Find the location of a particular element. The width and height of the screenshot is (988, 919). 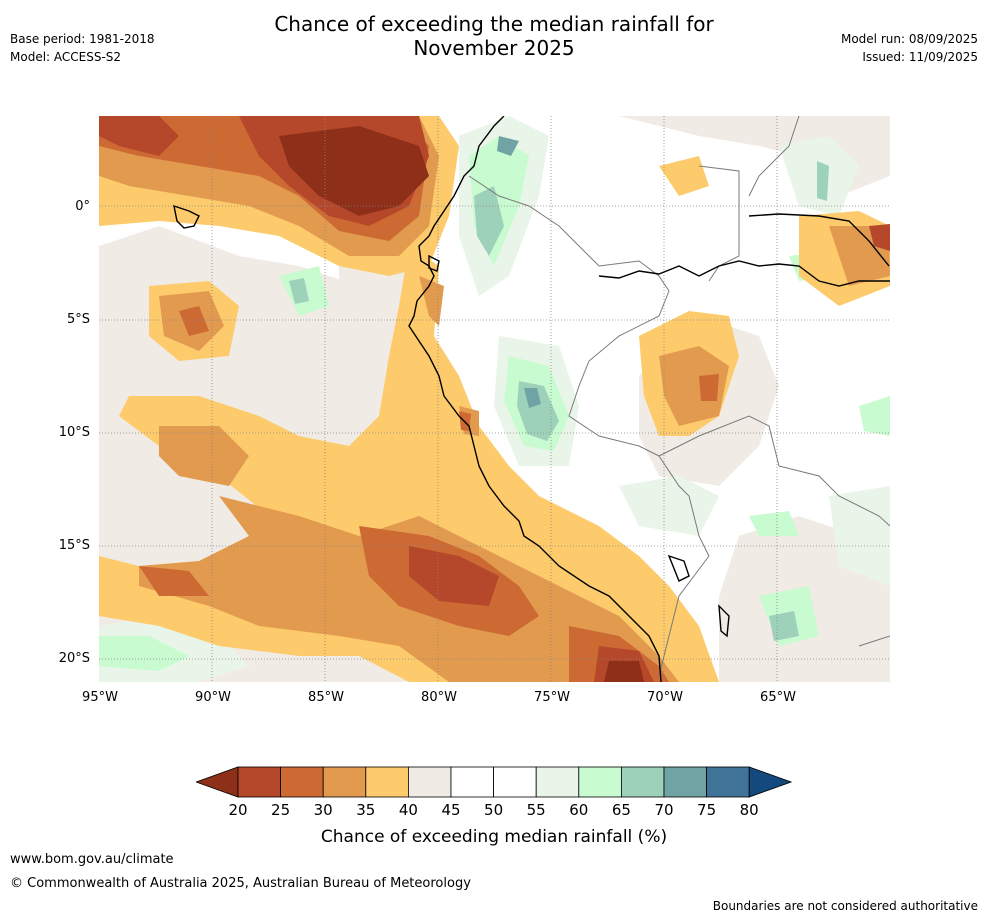

colorbar-svg is located at coordinates (493, 782).